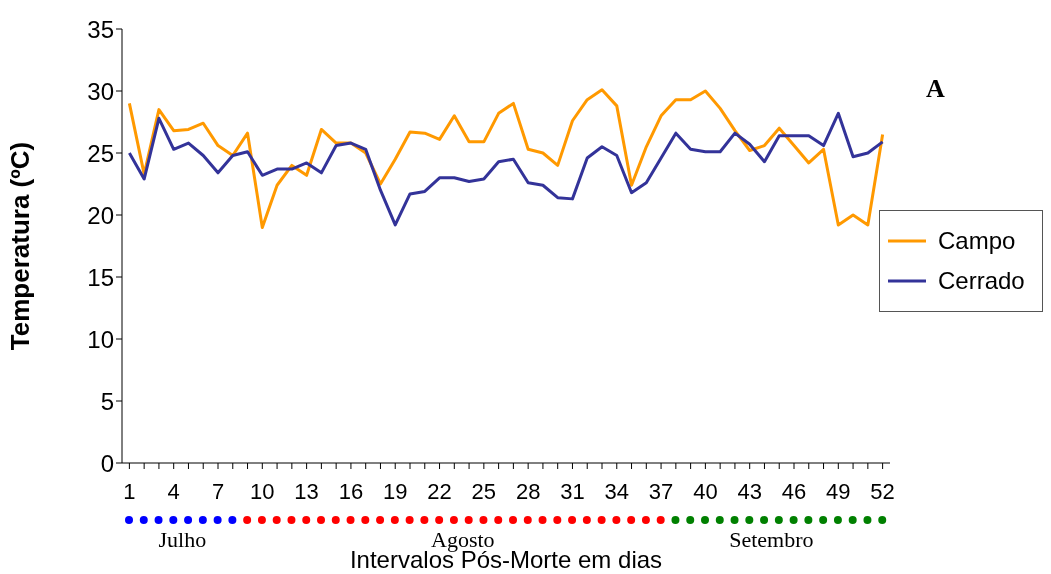 The width and height of the screenshot is (1051, 574). What do you see at coordinates (617, 491) in the screenshot?
I see `x-tick-label: 34` at bounding box center [617, 491].